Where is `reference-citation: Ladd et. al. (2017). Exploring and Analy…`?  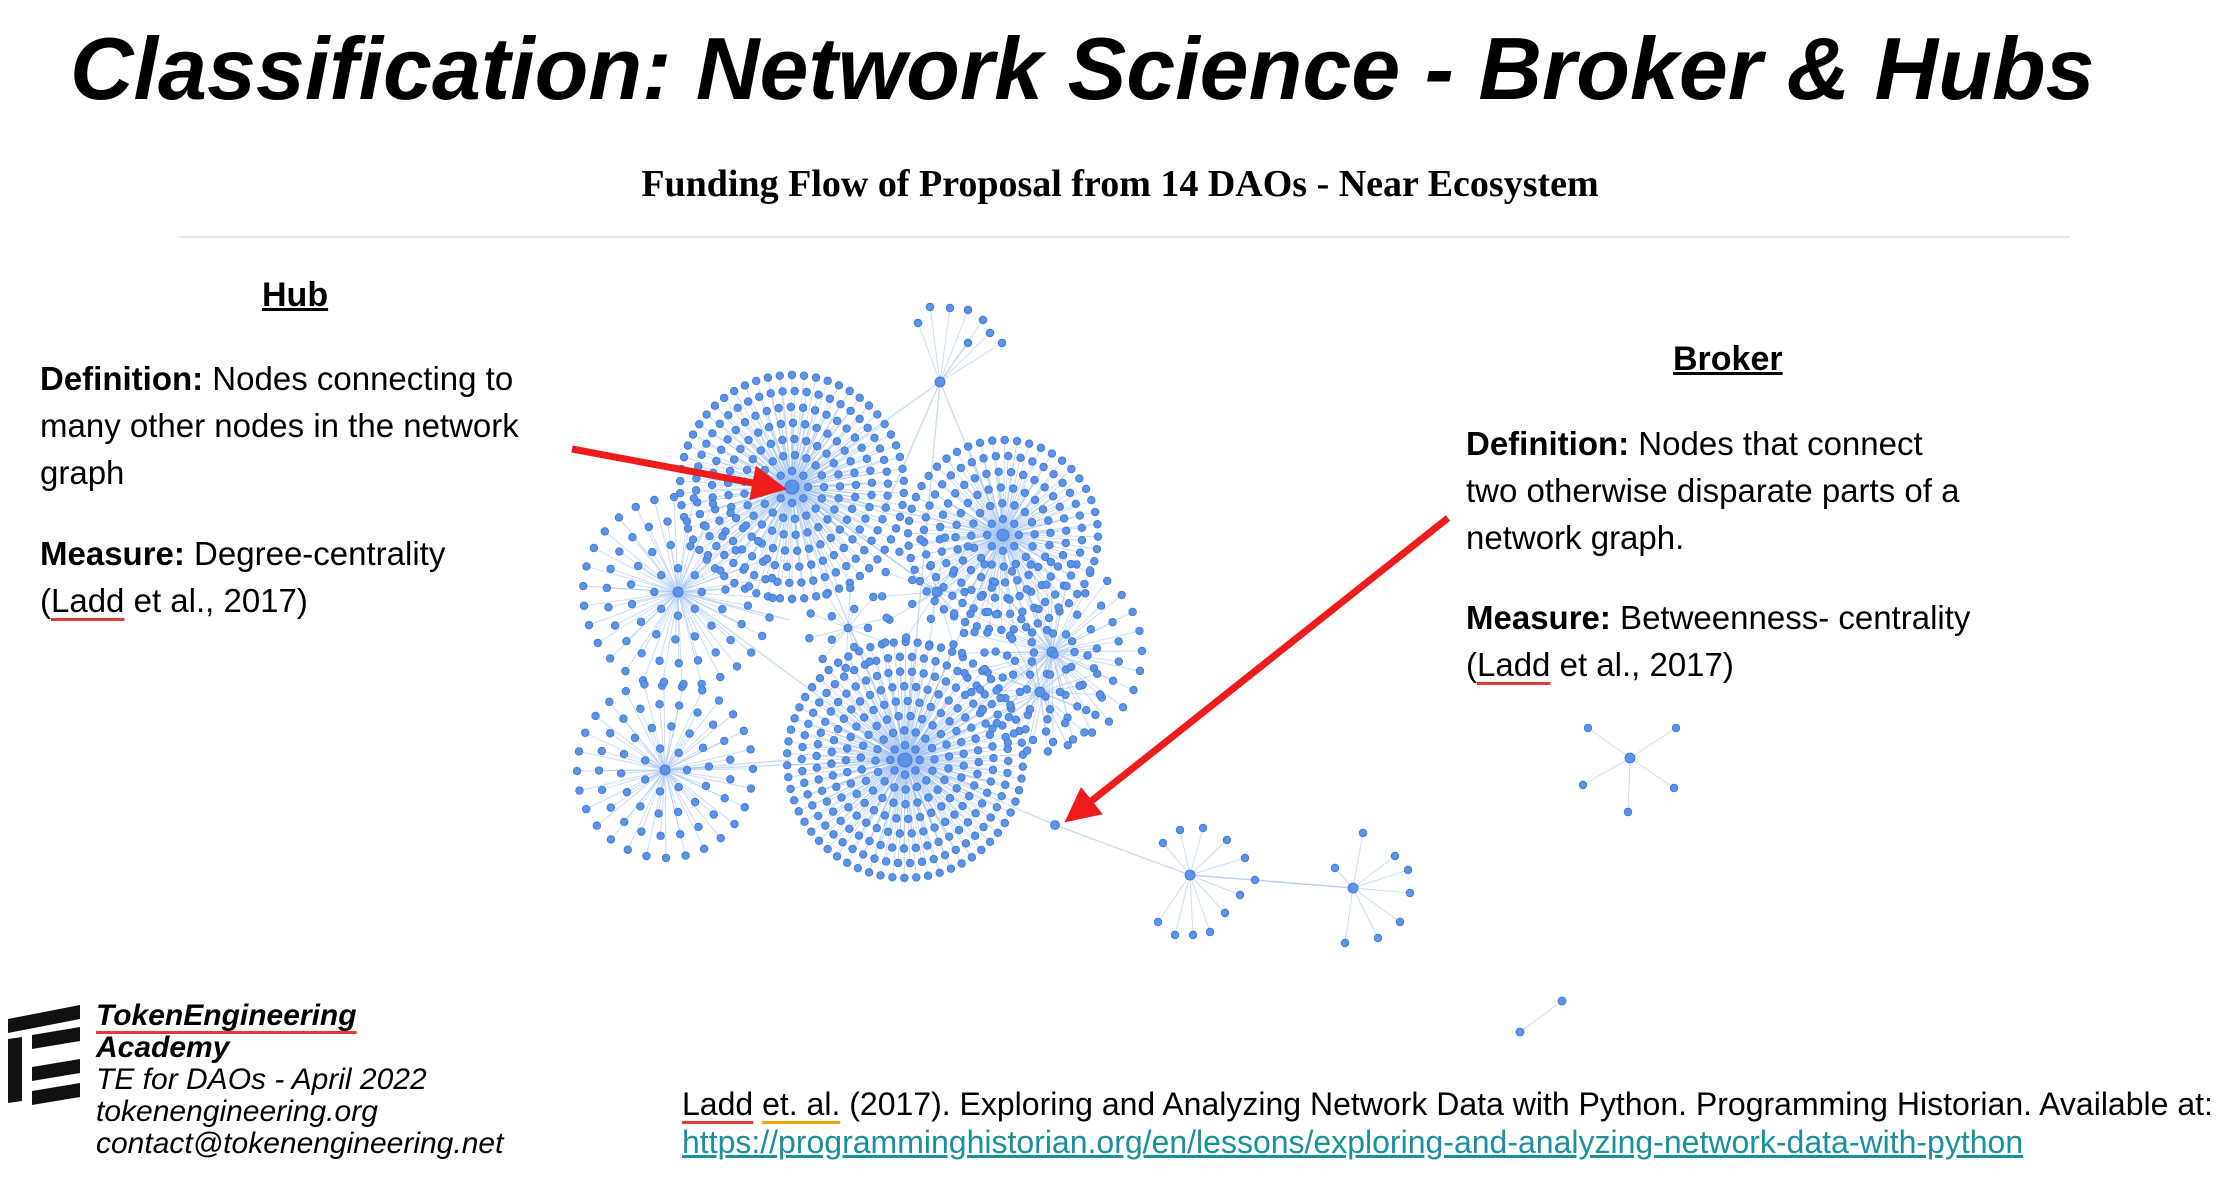 reference-citation: Ladd et. al. (2017). Exploring and Analy… is located at coordinates (1447, 1104).